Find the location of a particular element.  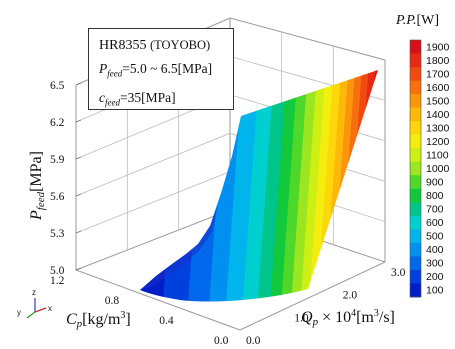

cp-axis-label: Cp[kg/m3] is located at coordinates (98, 320).